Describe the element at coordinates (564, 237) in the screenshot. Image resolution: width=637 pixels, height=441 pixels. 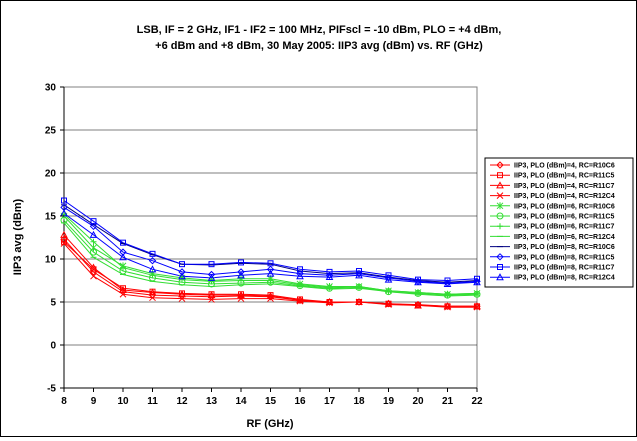
I see `legend-label-8: IIP3, PLO (dBm)=6, RC=R12C4` at that location.